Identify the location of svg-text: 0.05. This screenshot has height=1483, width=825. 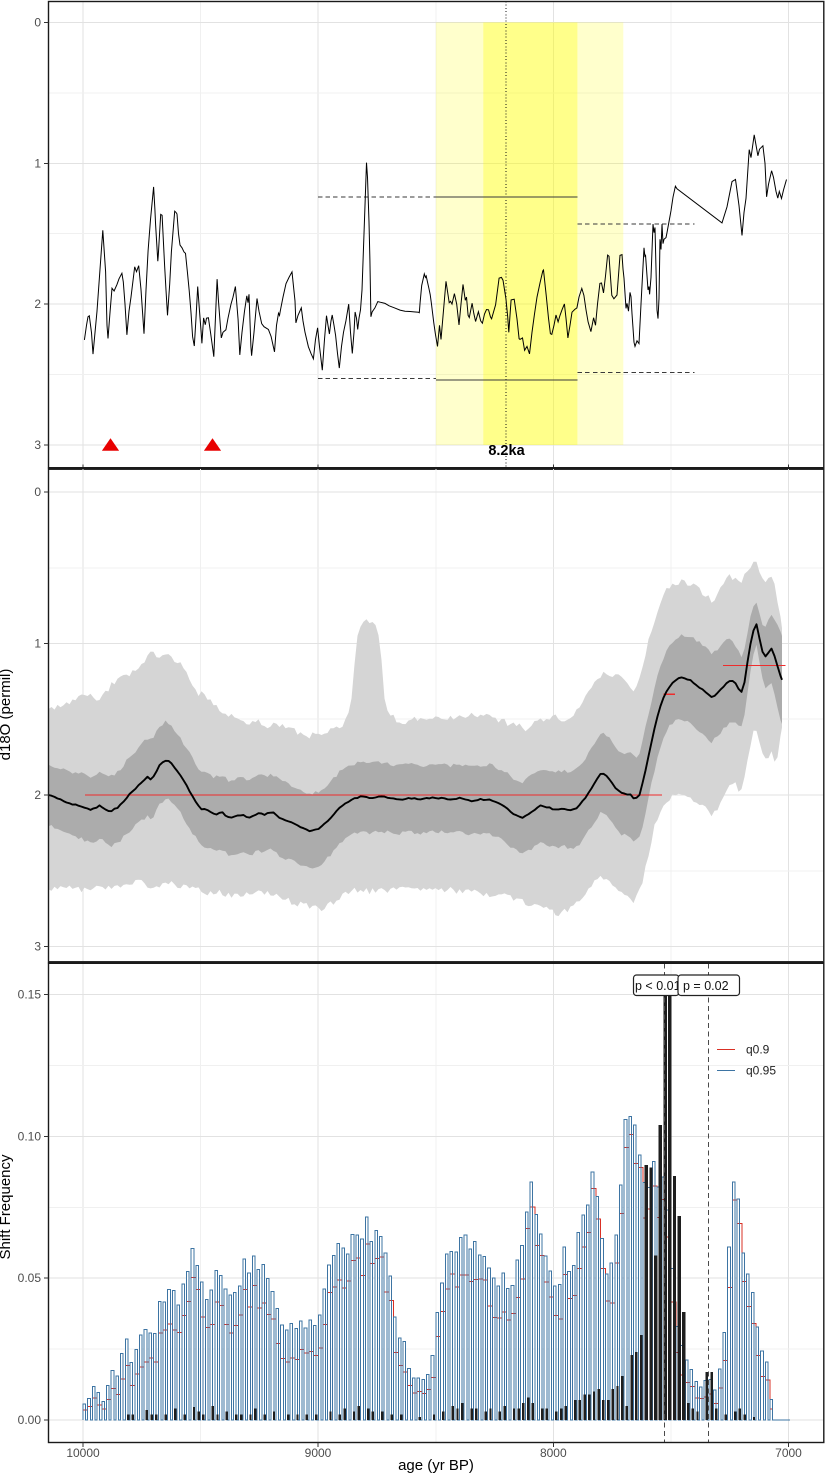
(30, 1278).